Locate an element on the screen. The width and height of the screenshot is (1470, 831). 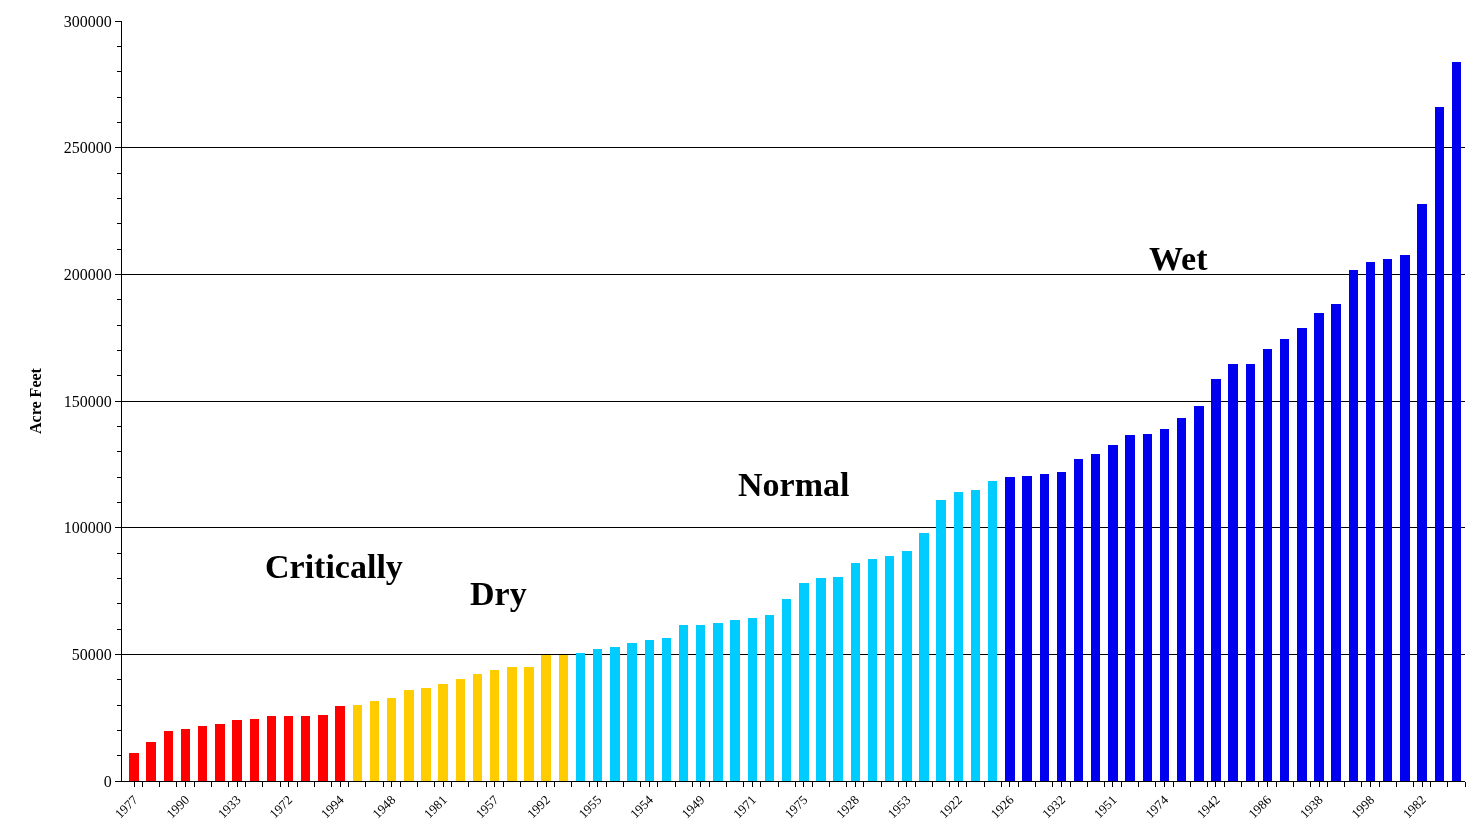
y-tick-label: 50000 is located at coordinates (91, 654).